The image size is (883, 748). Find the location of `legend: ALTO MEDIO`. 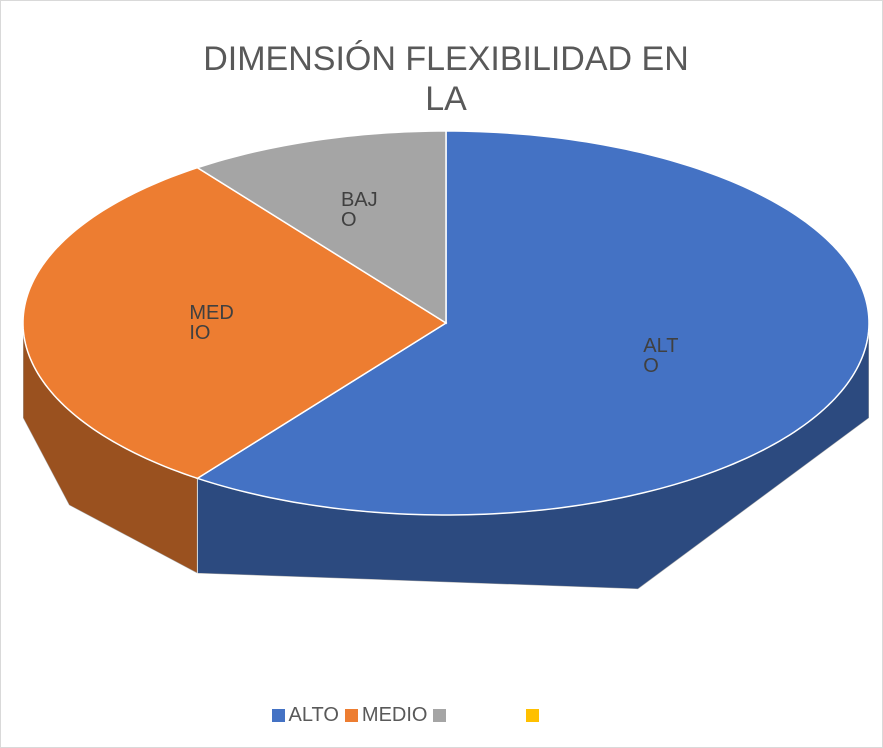

legend: ALTO MEDIO is located at coordinates (442, 715).